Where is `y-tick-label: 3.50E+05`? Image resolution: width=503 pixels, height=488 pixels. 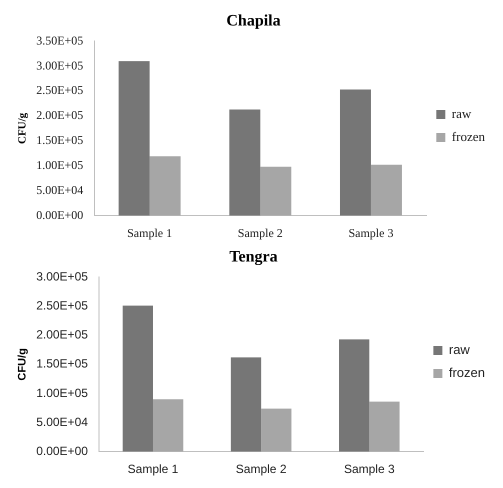
y-tick-label: 3.50E+05 is located at coordinates (60, 40).